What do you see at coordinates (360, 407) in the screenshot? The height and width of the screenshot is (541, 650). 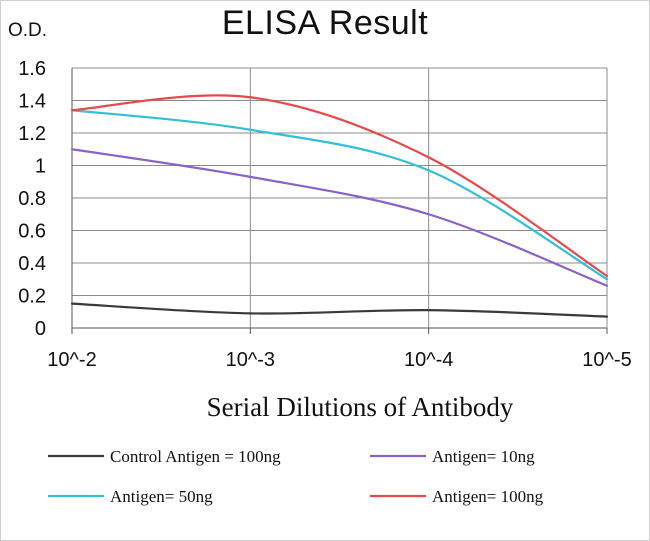 I see `x-axis-title: Serial Dilutions of Antibody` at bounding box center [360, 407].